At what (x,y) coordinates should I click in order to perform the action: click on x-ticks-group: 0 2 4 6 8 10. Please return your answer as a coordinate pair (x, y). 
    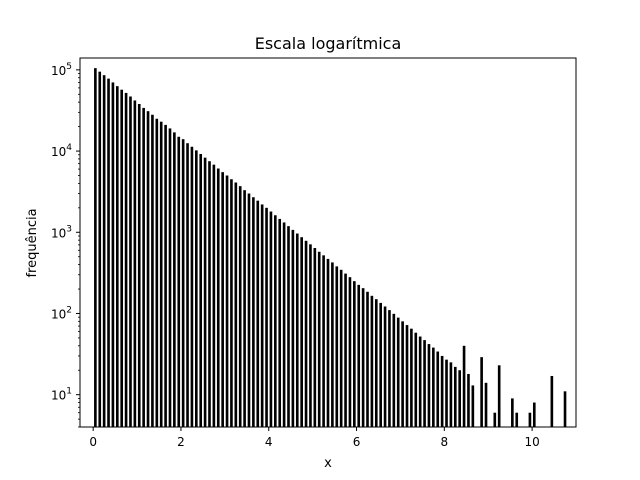
    Looking at the image, I should click on (314, 438).